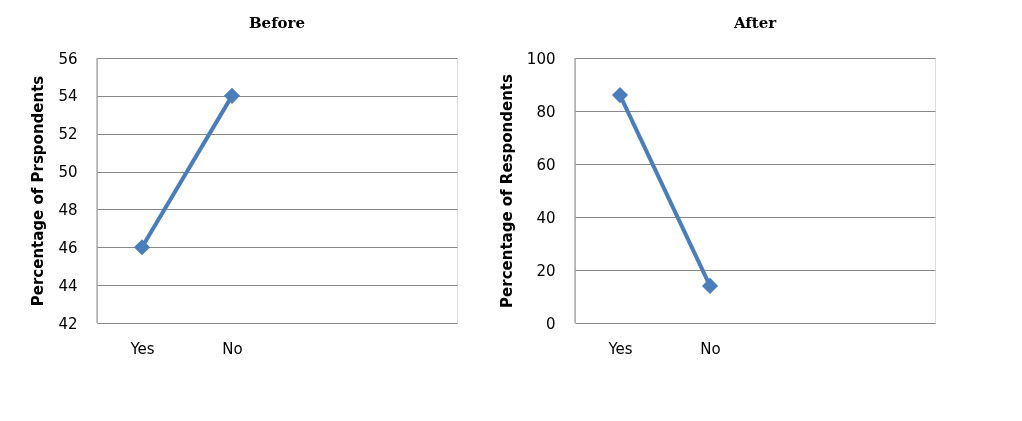 Image resolution: width=1022 pixels, height=421 pixels. I want to click on y-tick-label: 46, so click(68, 247).